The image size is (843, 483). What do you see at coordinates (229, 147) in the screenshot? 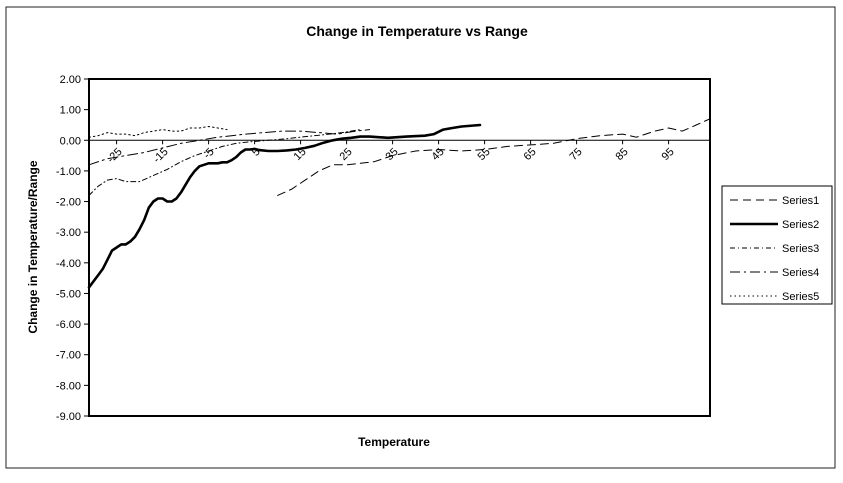
I see `series-line-series4` at bounding box center [229, 147].